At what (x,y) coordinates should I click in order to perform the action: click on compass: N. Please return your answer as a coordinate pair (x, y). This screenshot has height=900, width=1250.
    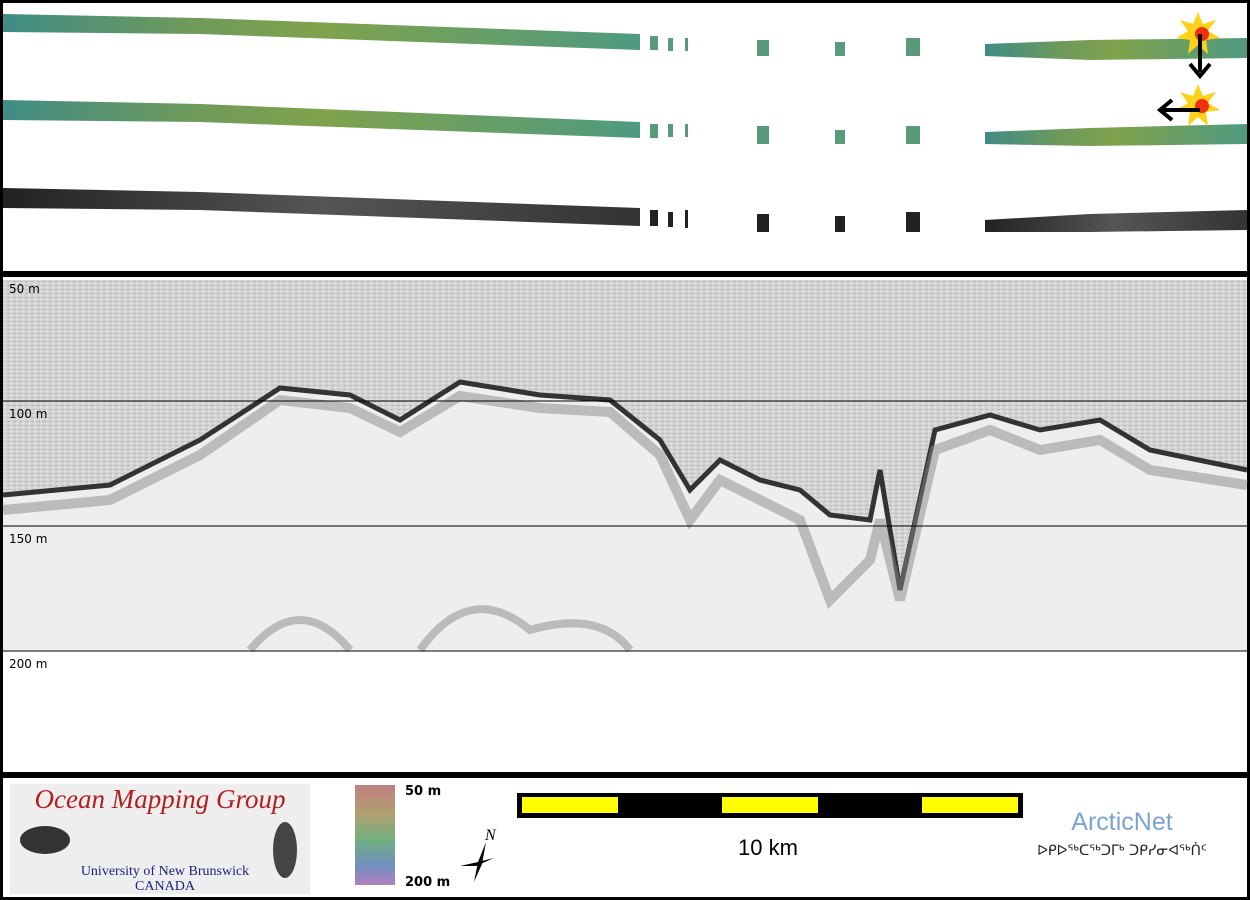
    Looking at the image, I should click on (478, 854).